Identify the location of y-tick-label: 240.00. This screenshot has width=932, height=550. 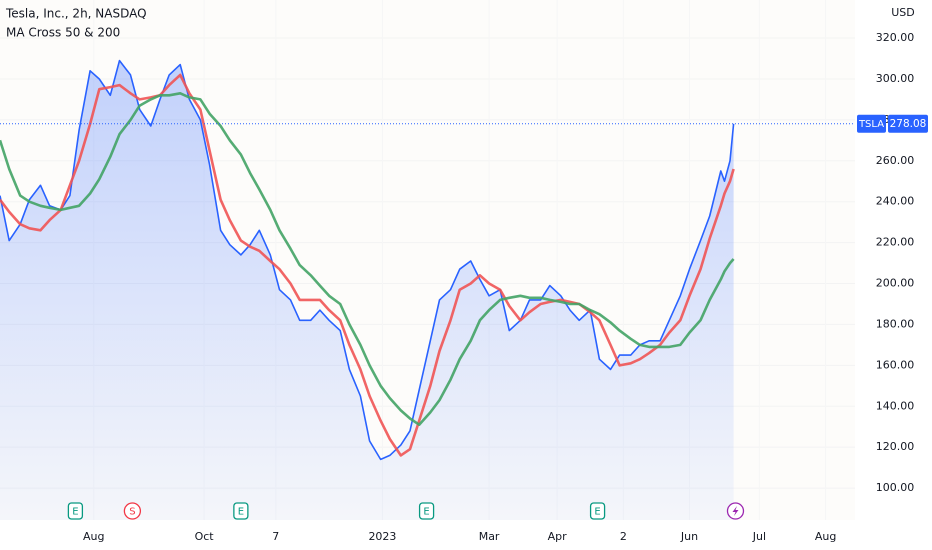
(895, 201).